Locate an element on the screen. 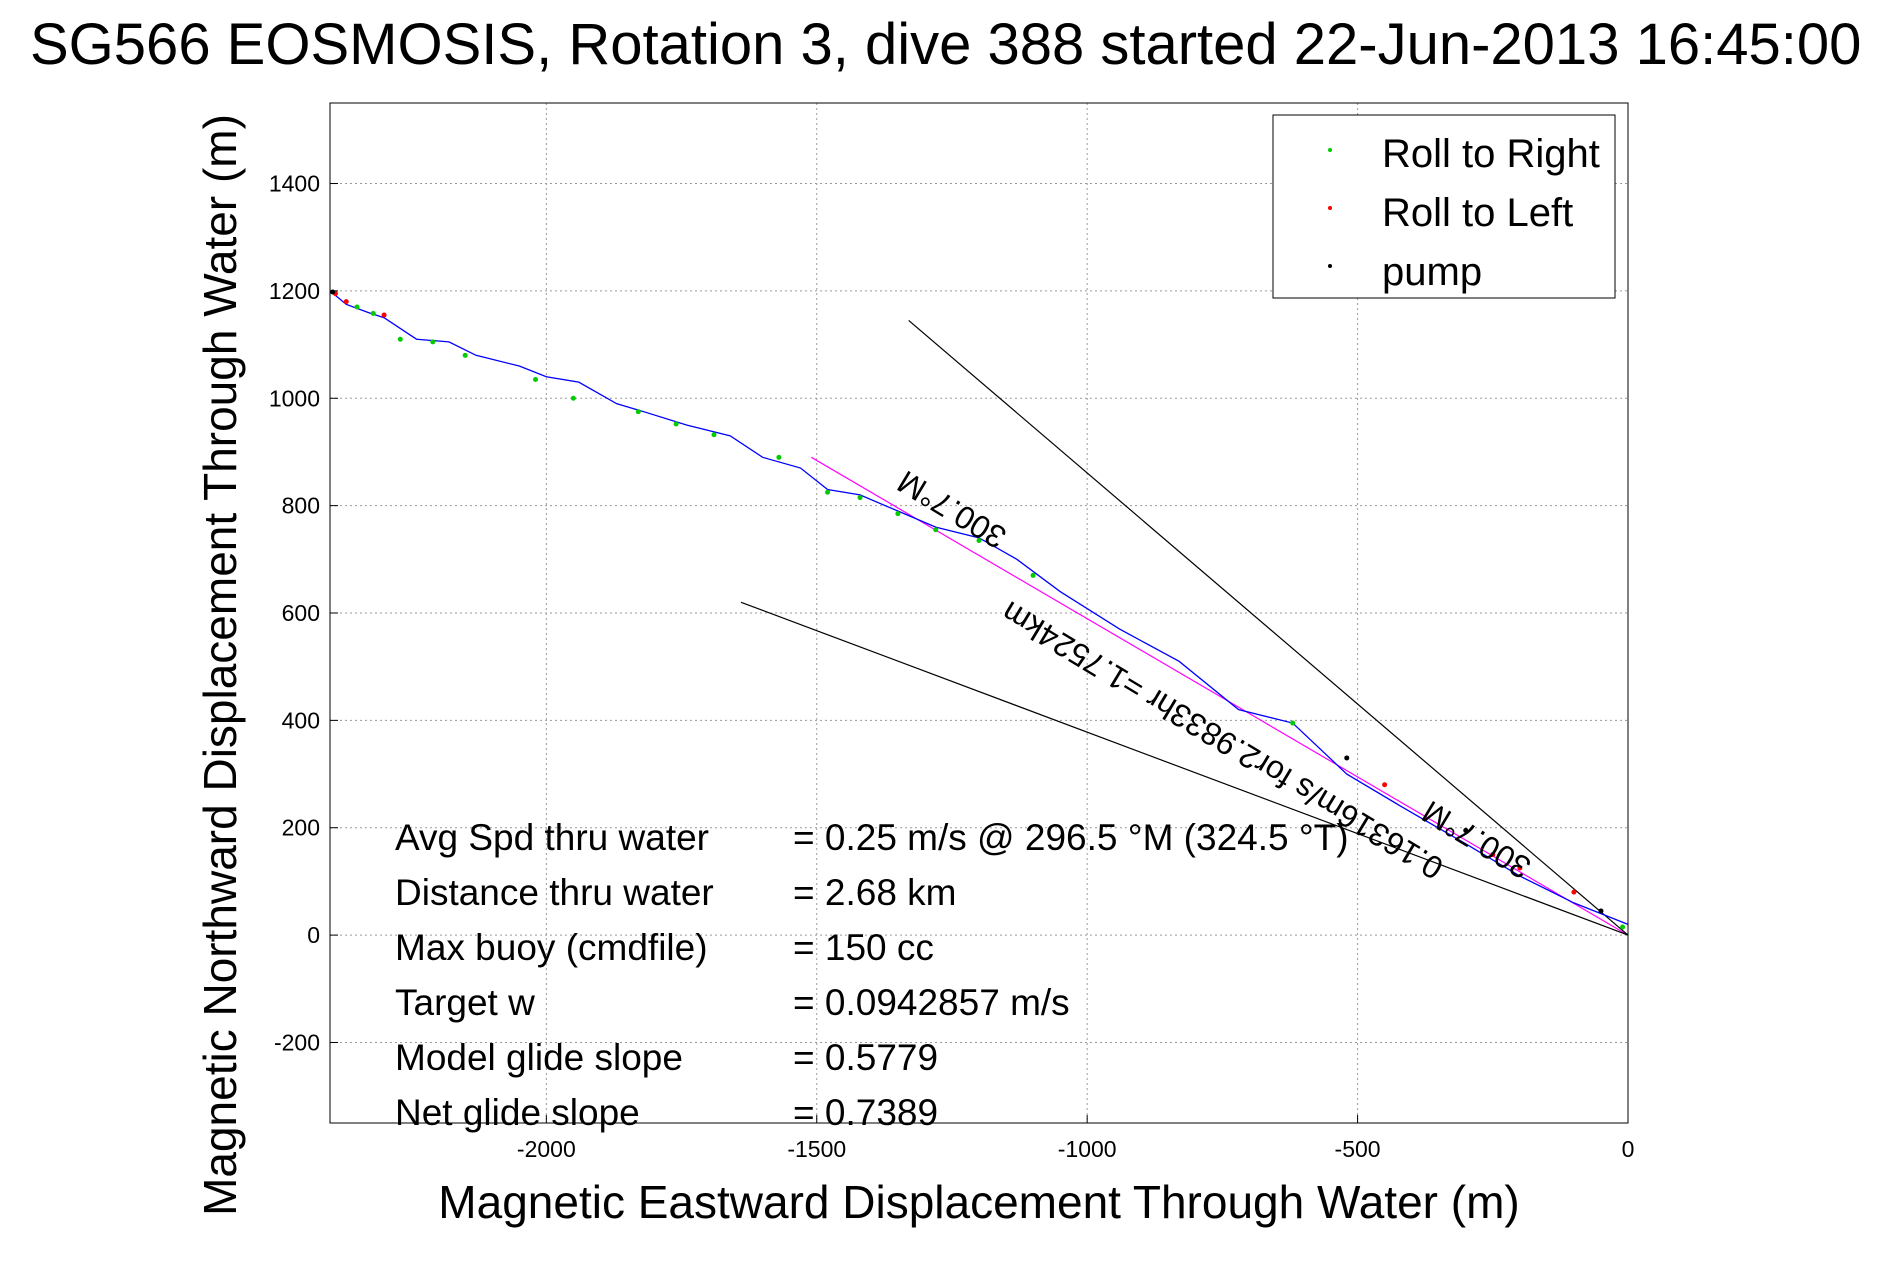  y-tick-label: 1400 is located at coordinates (294, 184).